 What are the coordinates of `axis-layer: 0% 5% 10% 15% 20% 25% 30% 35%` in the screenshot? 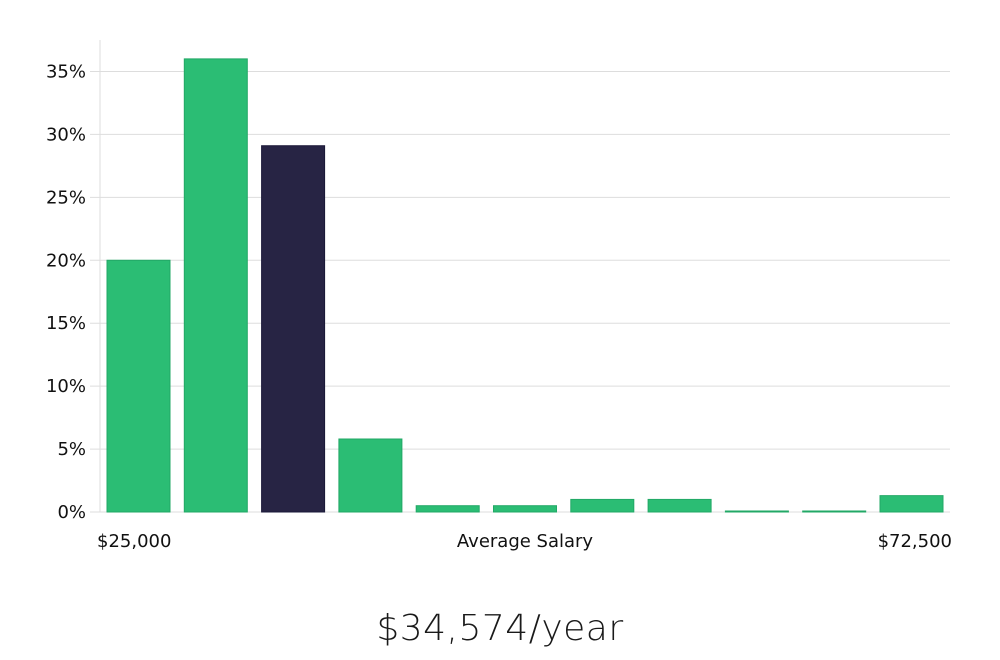 It's located at (73, 281).